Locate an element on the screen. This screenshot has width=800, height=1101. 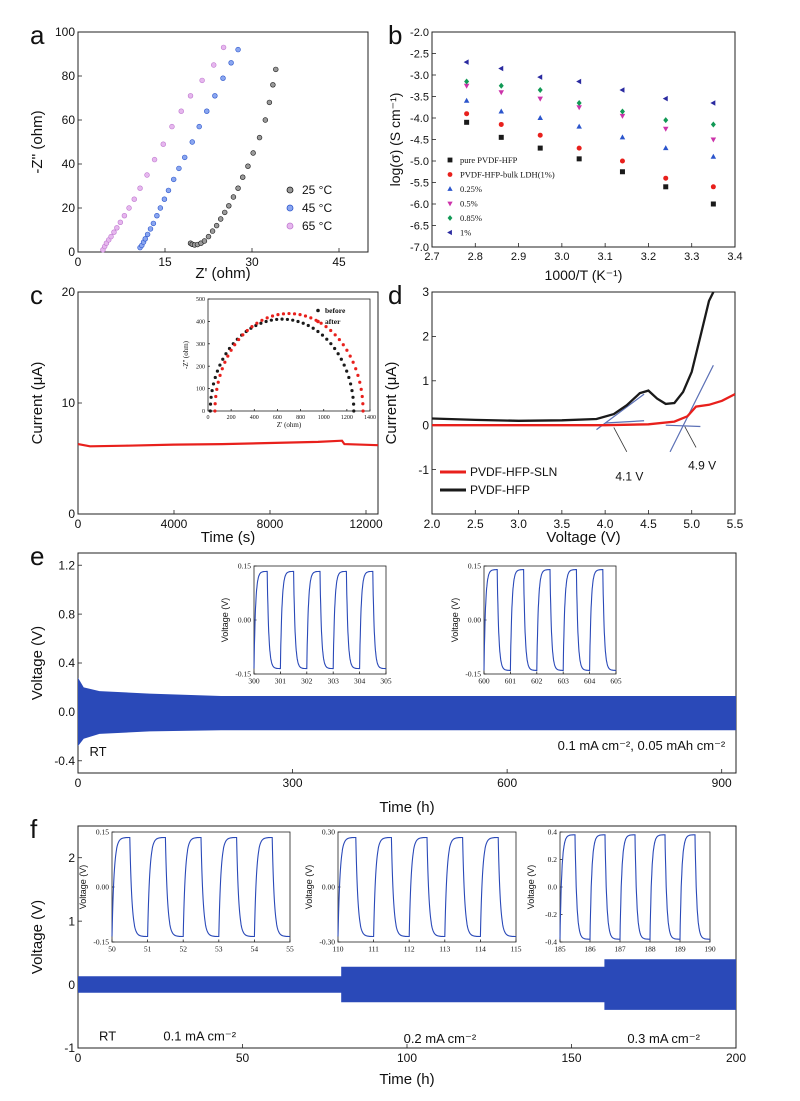
x-tick-label: 0 is located at coordinates (78, 524).